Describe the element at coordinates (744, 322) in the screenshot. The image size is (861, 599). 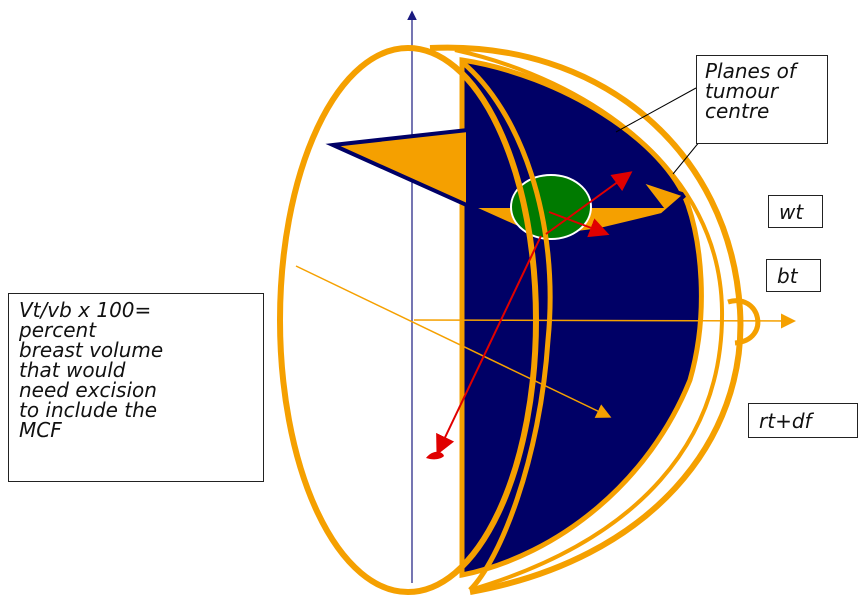
I see `nipple-loop` at that location.